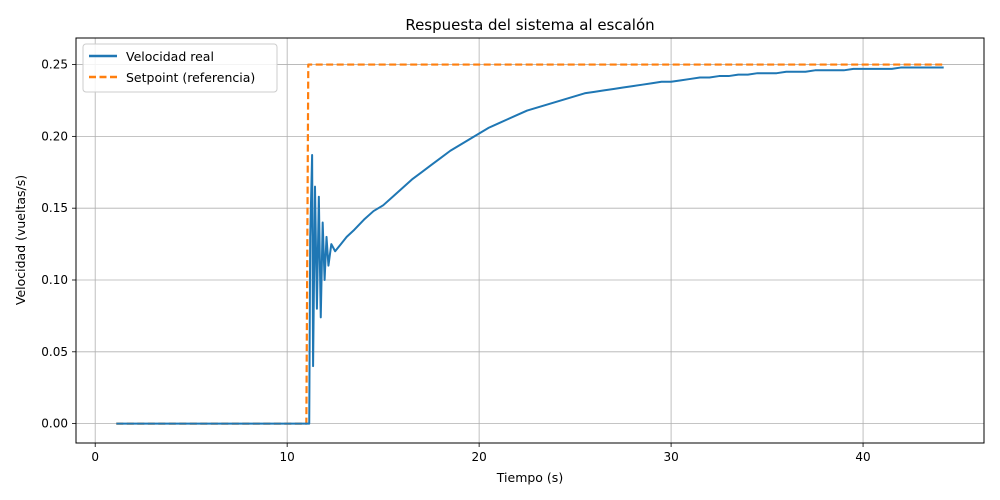  I want to click on legend: Velocidad real Setpoint (referencia), so click(180, 68).